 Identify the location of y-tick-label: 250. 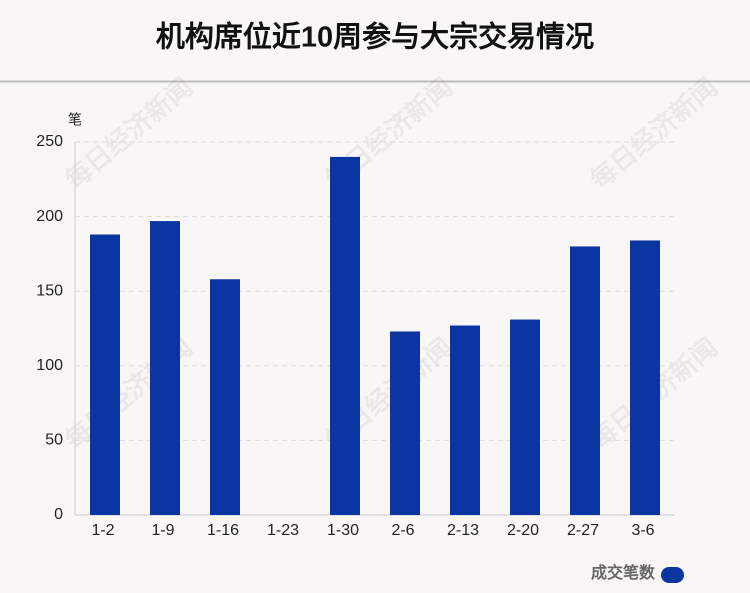
(49, 141).